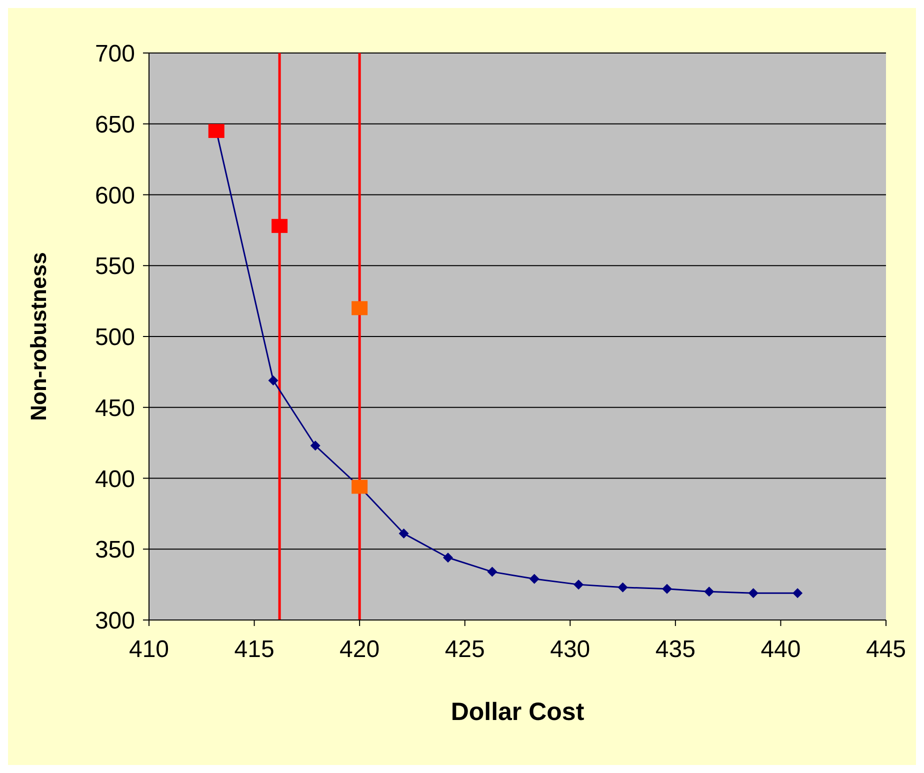 This screenshot has height=773, width=924. Describe the element at coordinates (114, 338) in the screenshot. I see `y-tick-label: 500` at that location.